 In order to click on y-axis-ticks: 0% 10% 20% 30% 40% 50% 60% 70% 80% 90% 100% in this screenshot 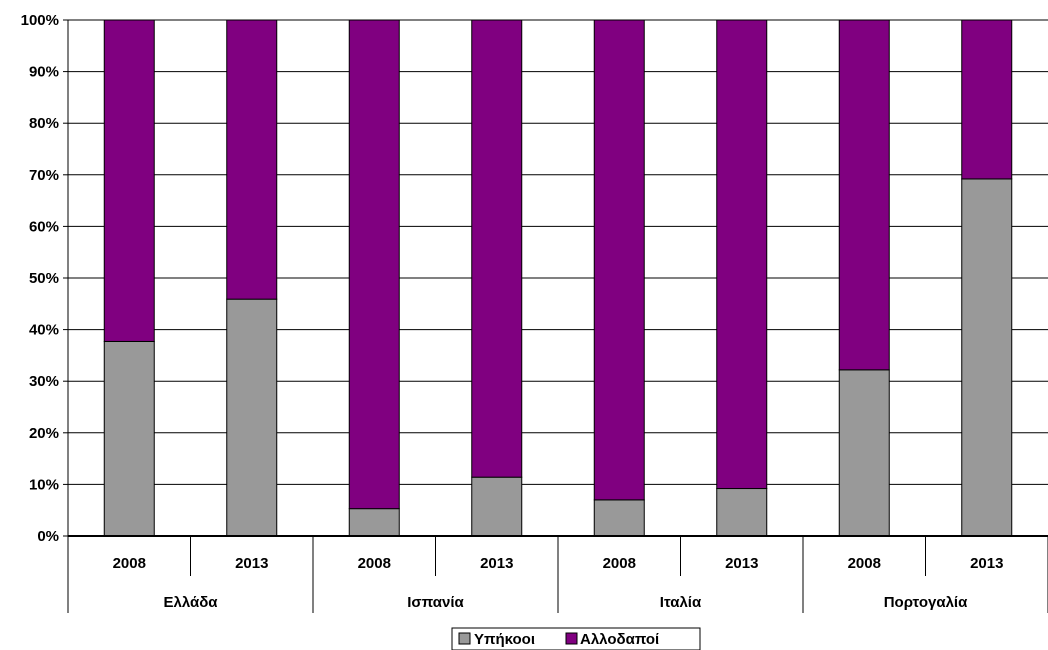, I will do `click(44, 278)`.